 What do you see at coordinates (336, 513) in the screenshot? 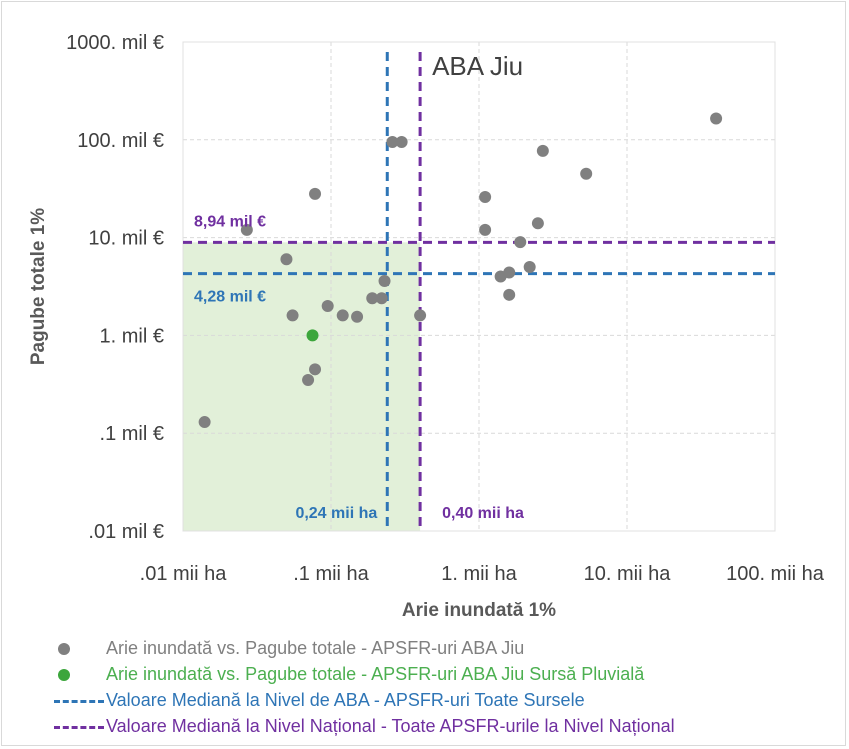
I see `aba-median-x-label: 0,24 mii ha` at bounding box center [336, 513].